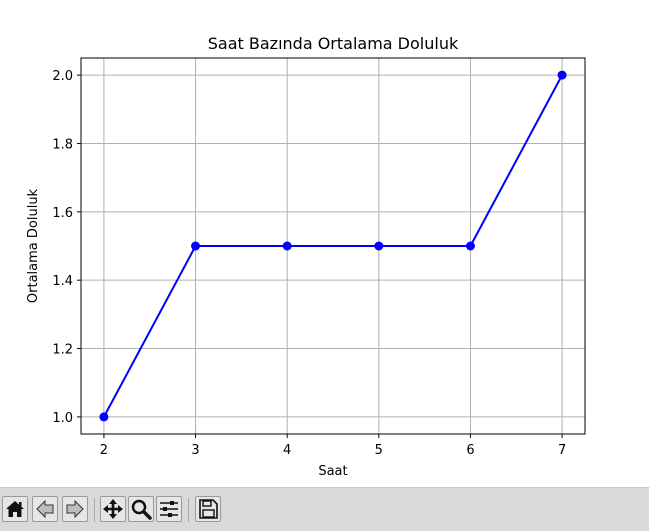  I want to click on back-button, so click(45, 509).